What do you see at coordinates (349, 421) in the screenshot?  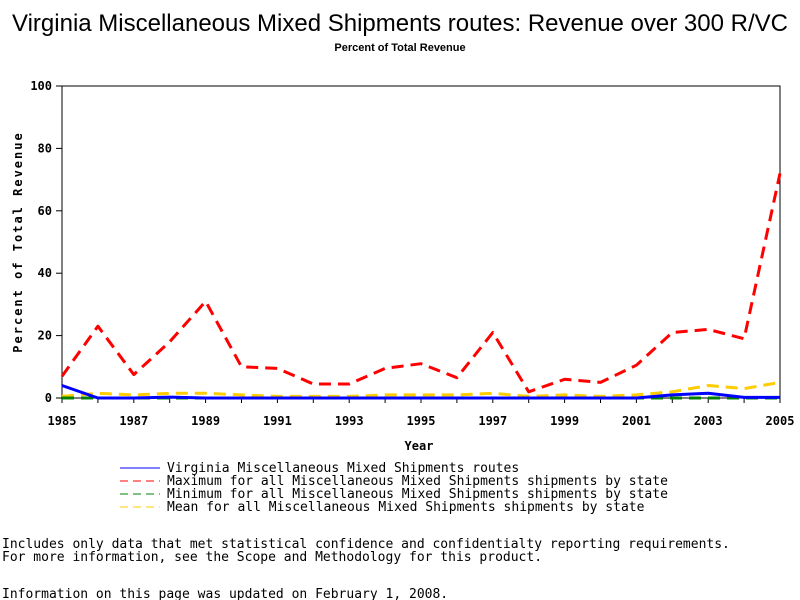 I see `x-tick-label: 1993` at bounding box center [349, 421].